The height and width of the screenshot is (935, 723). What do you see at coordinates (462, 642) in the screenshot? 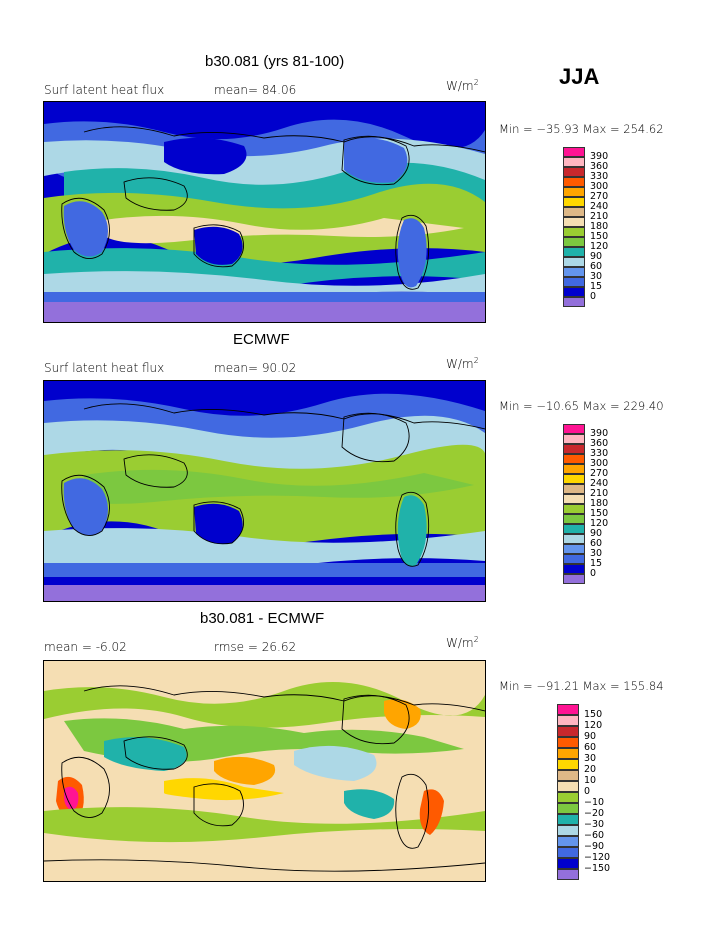
I see `panel3-units: W/m2` at bounding box center [462, 642].